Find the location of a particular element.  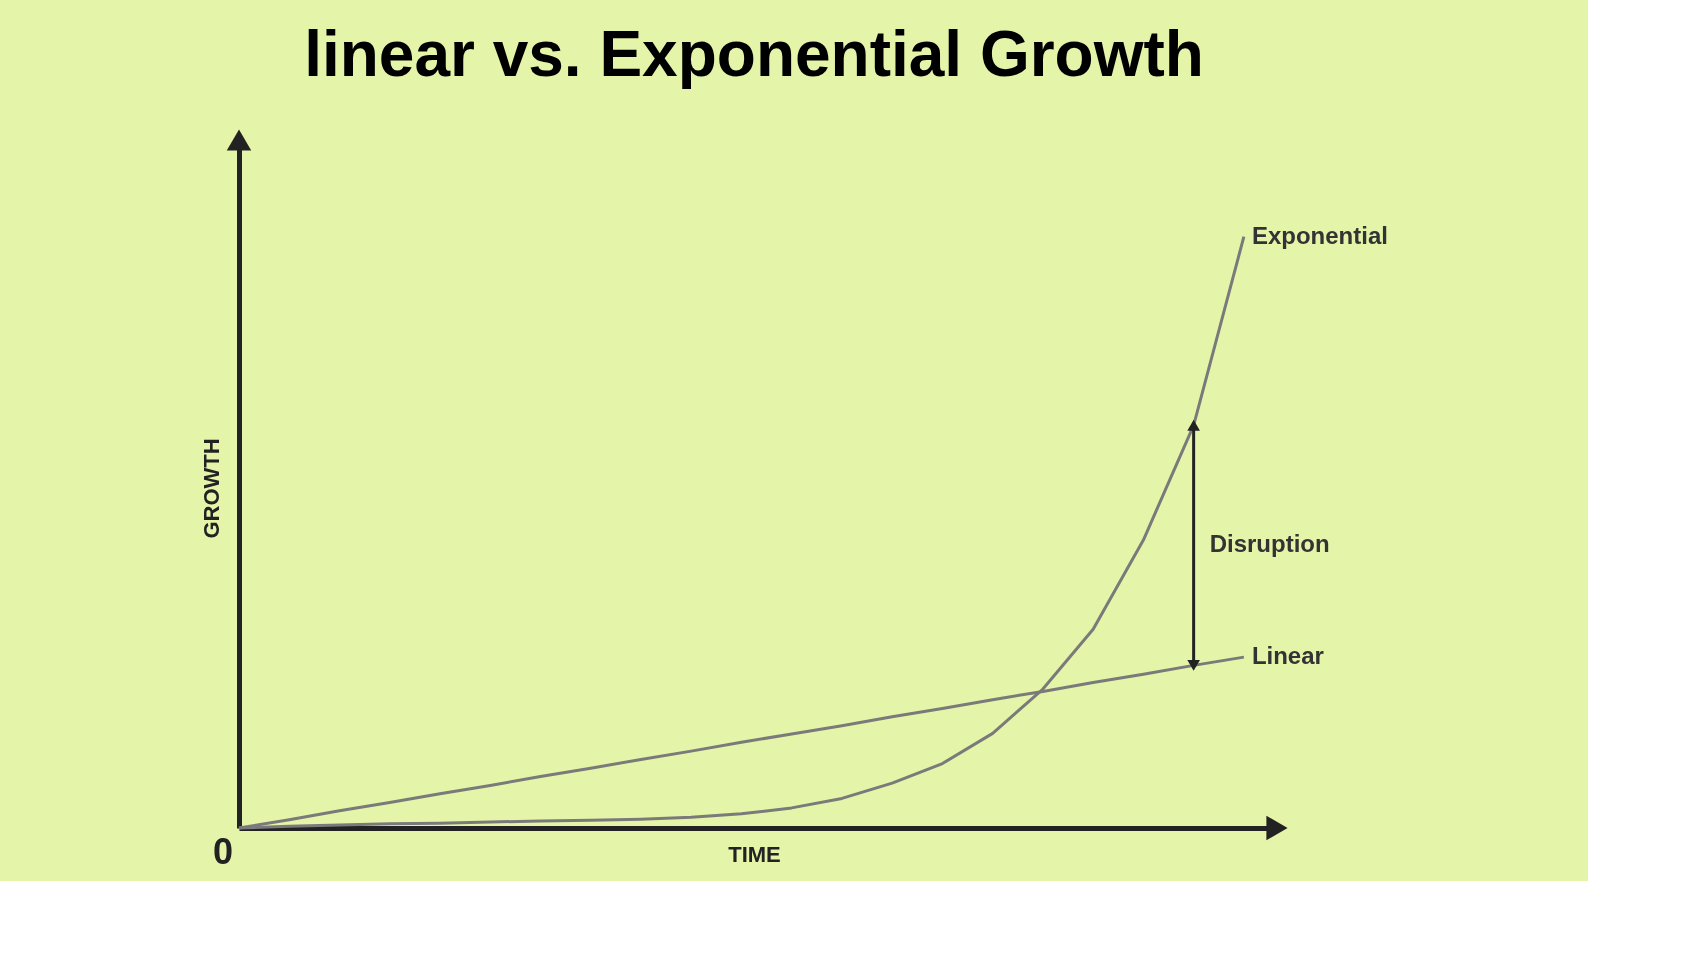

annotation: Disruption is located at coordinates (1269, 544).